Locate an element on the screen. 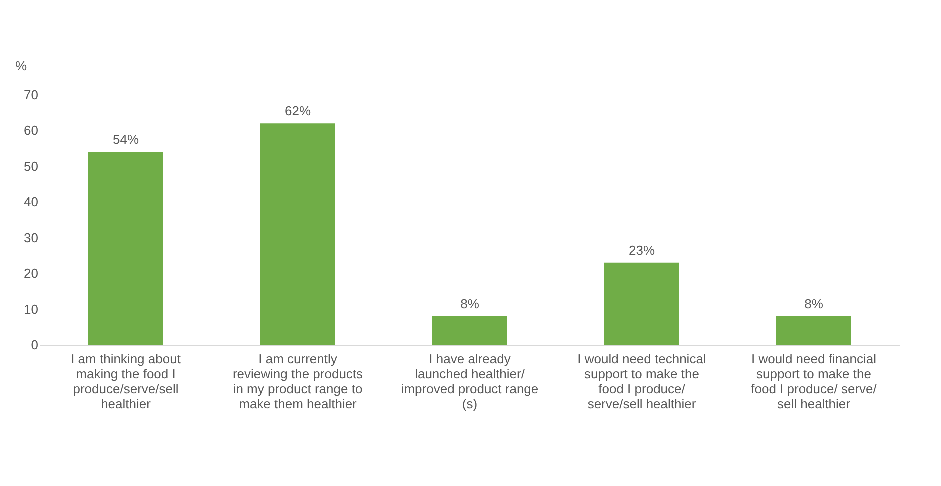 The image size is (941, 486). x-tick-label: I would need technical support to make the food I produce/ serve/sell healthier is located at coordinates (642, 382).